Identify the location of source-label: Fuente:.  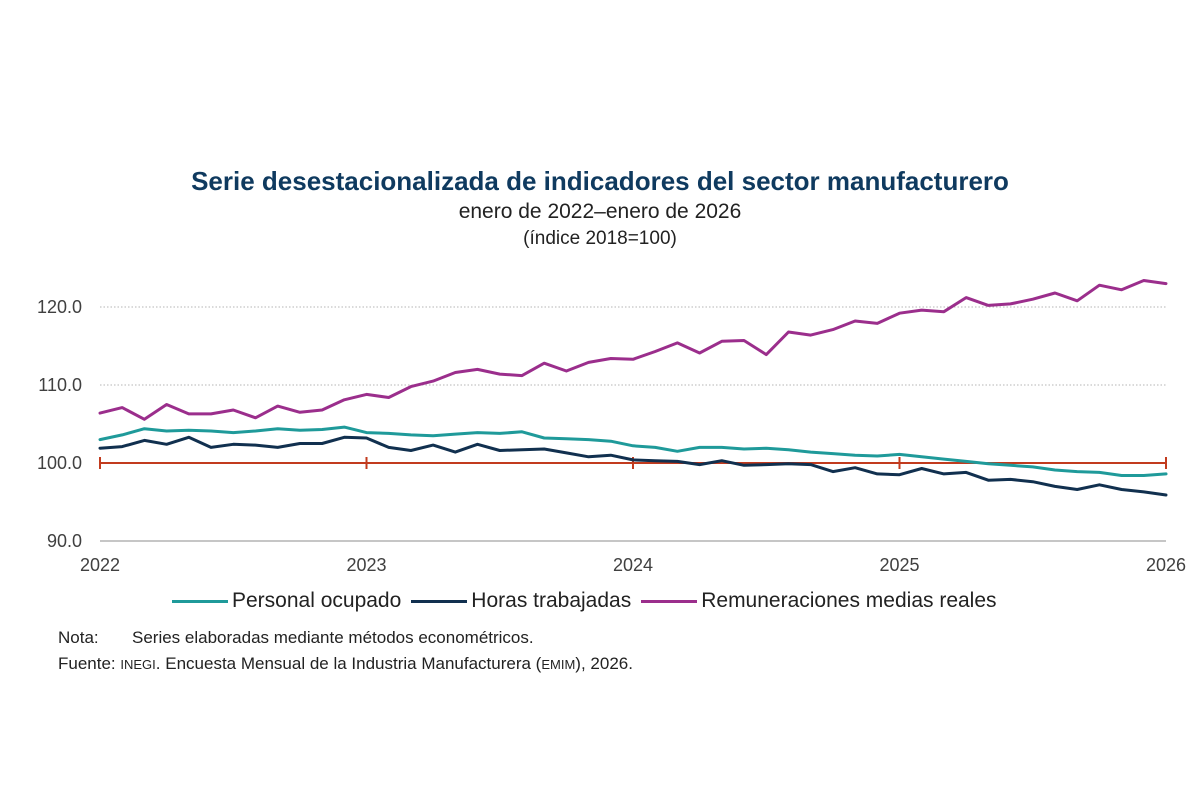
(87, 663).